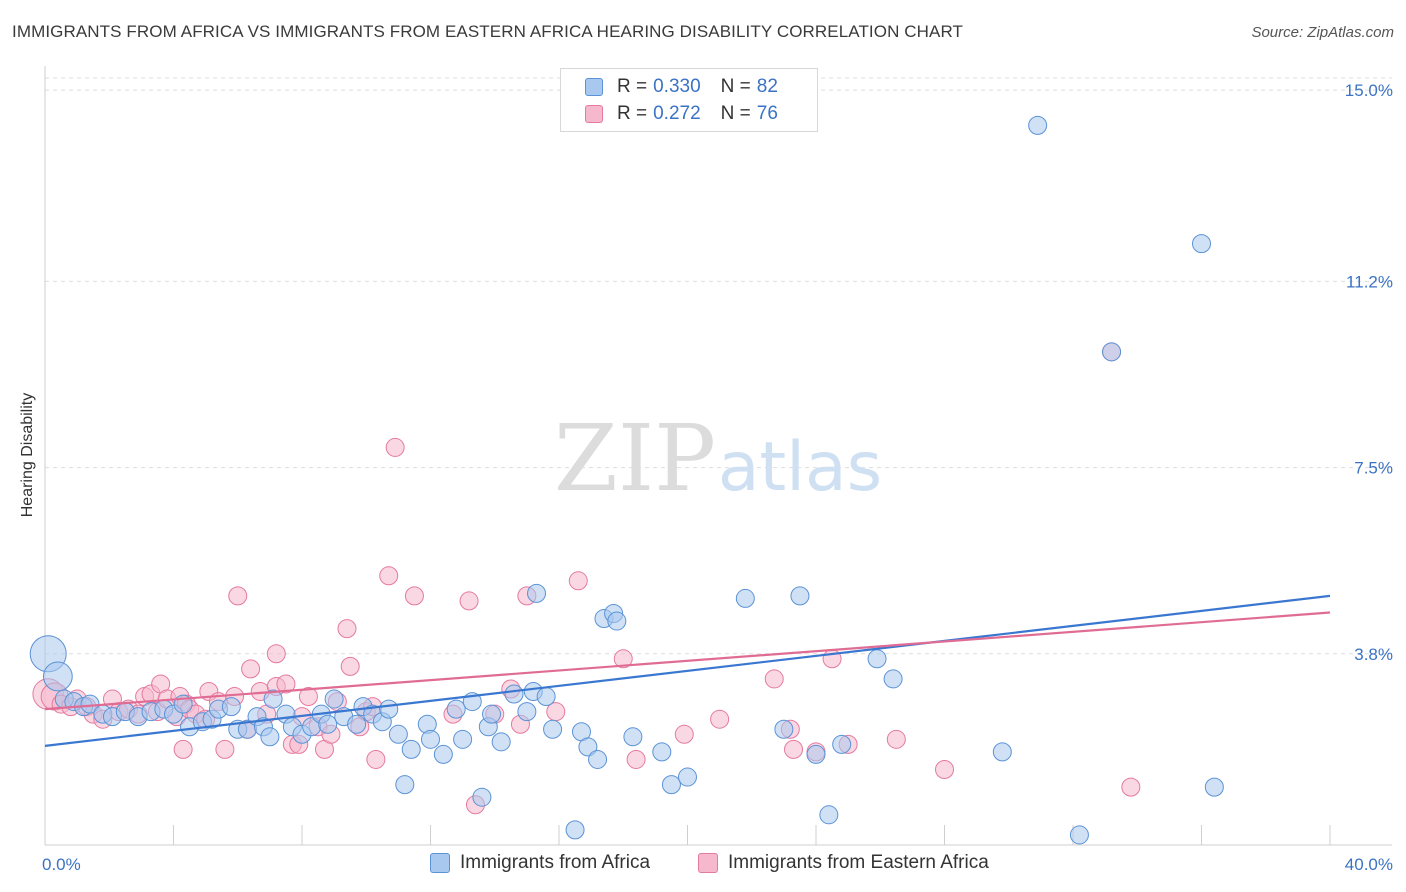 This screenshot has height=892, width=1406. I want to click on legend-label-eastern-africa: Immigrants from Eastern Africa, so click(858, 862).